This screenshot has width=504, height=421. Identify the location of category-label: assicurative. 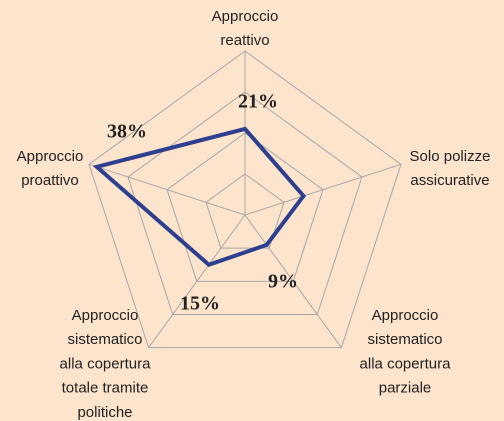
(449, 180).